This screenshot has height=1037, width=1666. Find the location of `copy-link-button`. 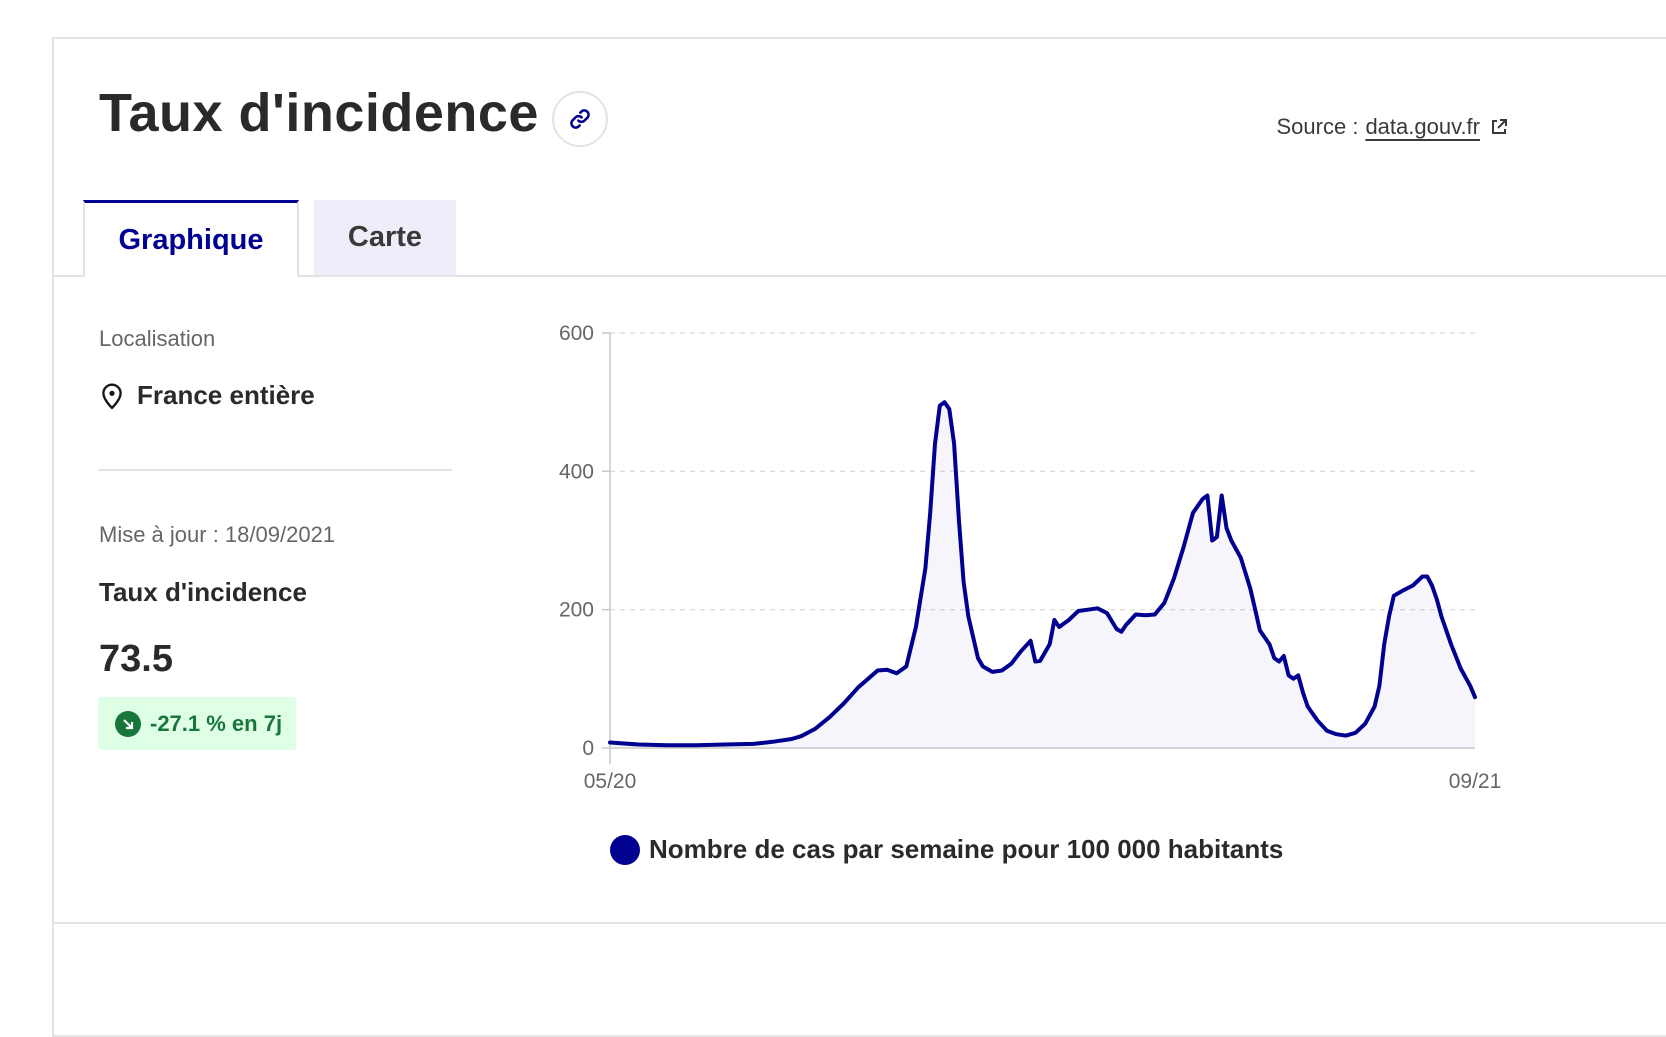

copy-link-button is located at coordinates (580, 119).